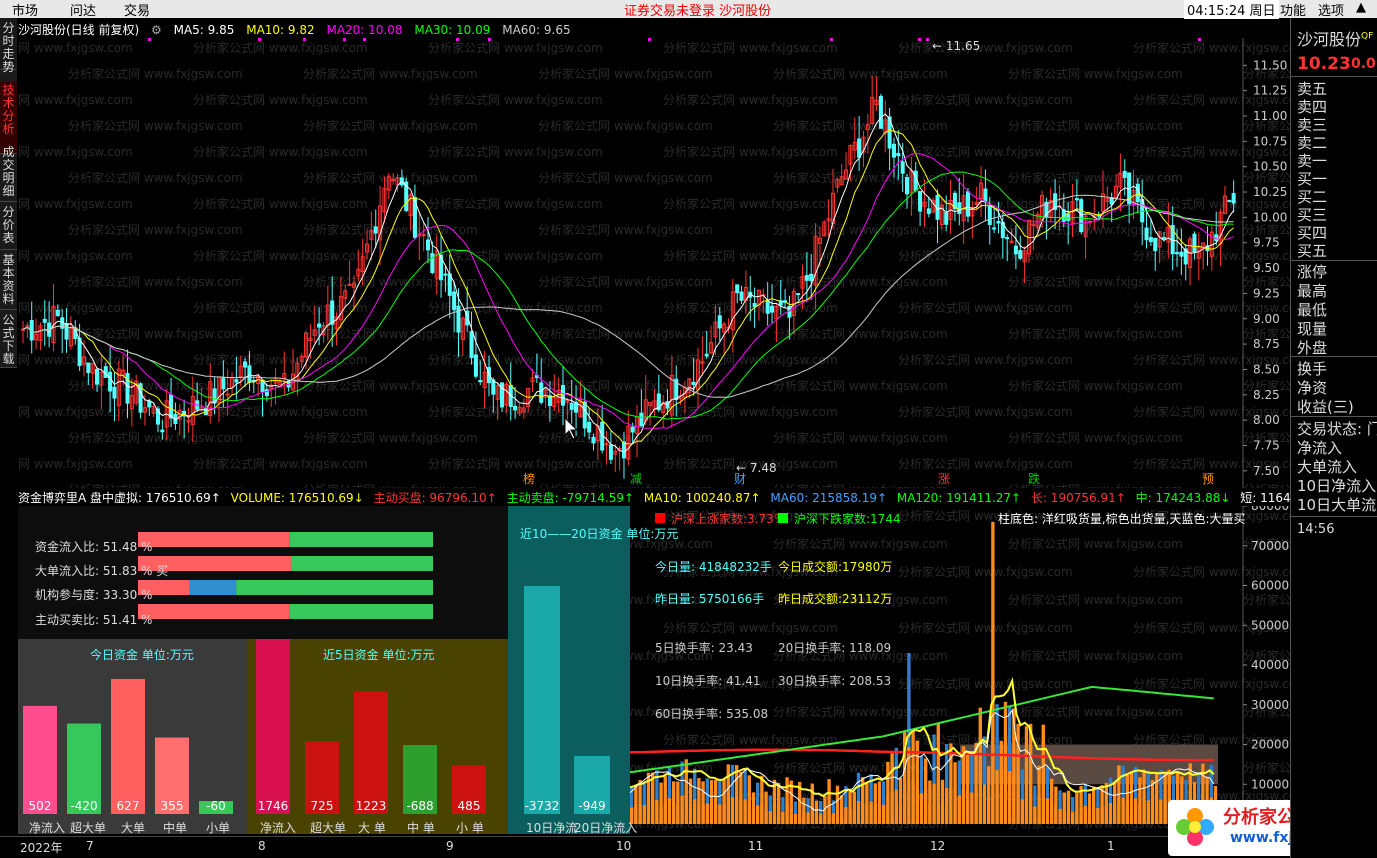  I want to click on chart-title: 沙河股份(日线 前复权), so click(79, 30).